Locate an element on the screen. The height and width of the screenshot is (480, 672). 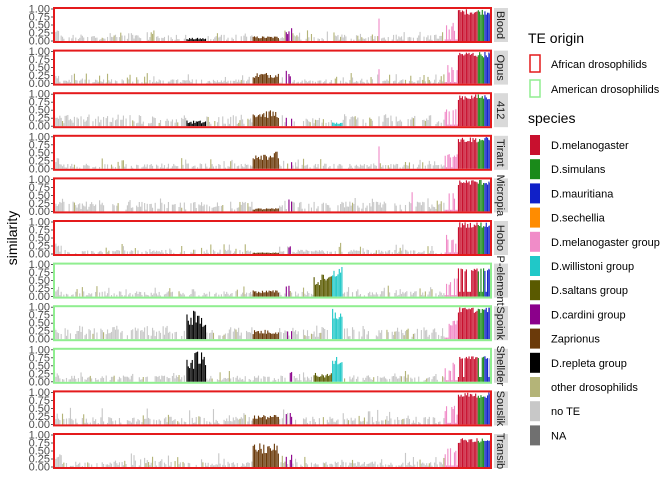
y-tick-label: 0.00 is located at coordinates (39, 84).